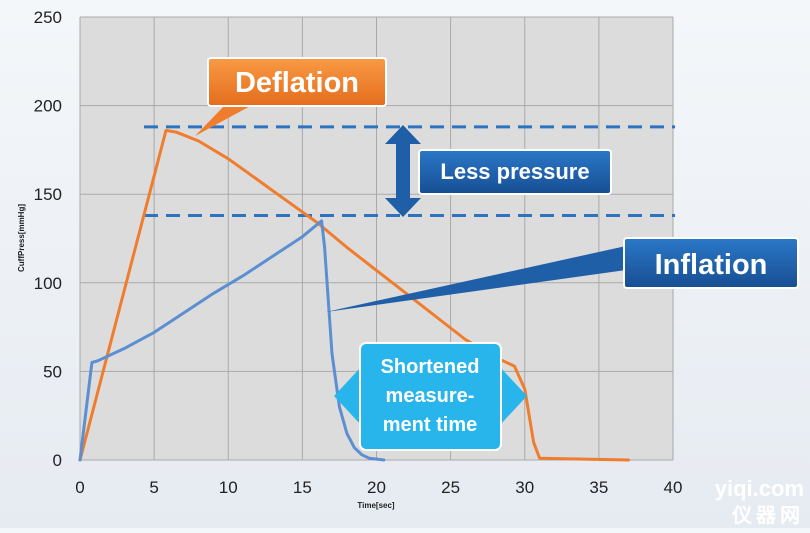 Image resolution: width=810 pixels, height=533 pixels. What do you see at coordinates (228, 487) in the screenshot?
I see `x-tick-label: 10` at bounding box center [228, 487].